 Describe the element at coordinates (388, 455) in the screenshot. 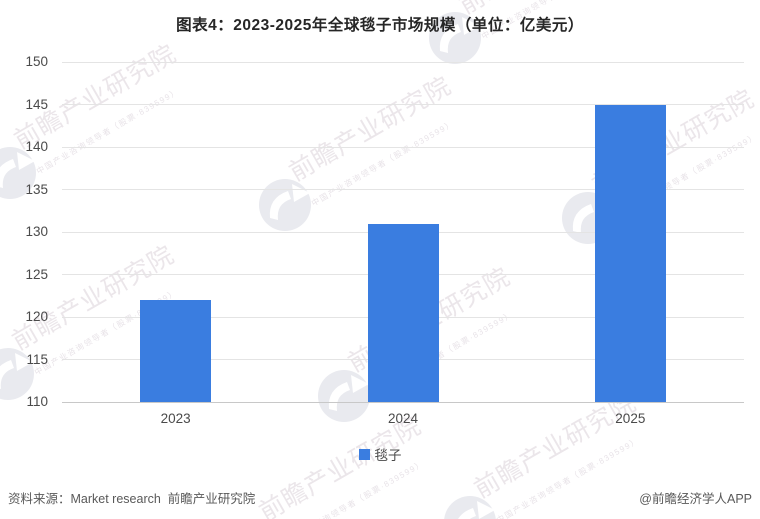

I see `legend-label: 毯子` at that location.